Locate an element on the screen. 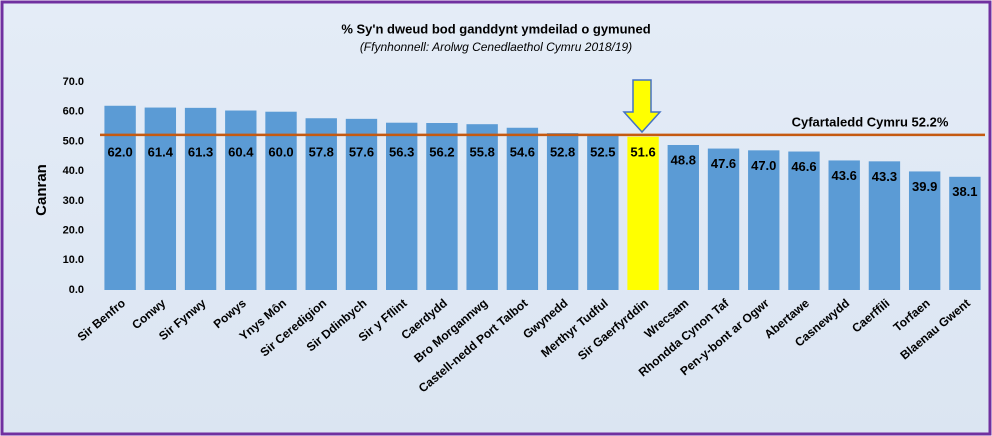  data-label: 61.4 is located at coordinates (161, 151).